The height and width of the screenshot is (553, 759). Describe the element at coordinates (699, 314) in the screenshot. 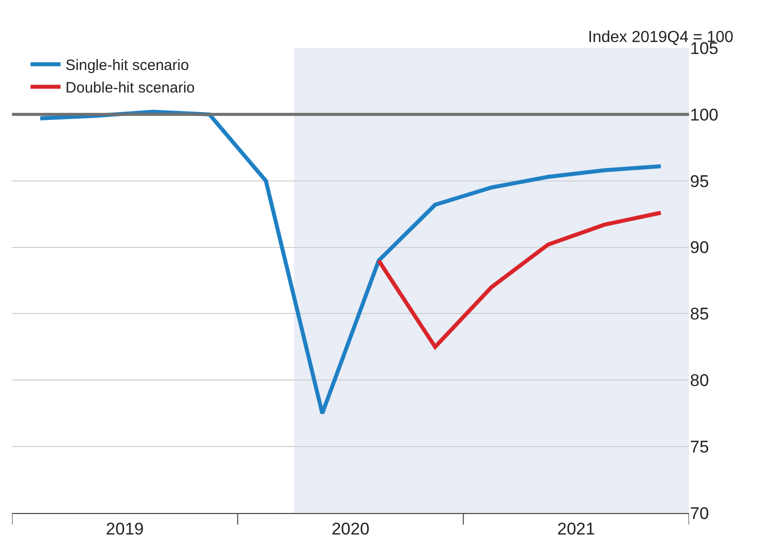

I see `y-tick-label: 85` at that location.